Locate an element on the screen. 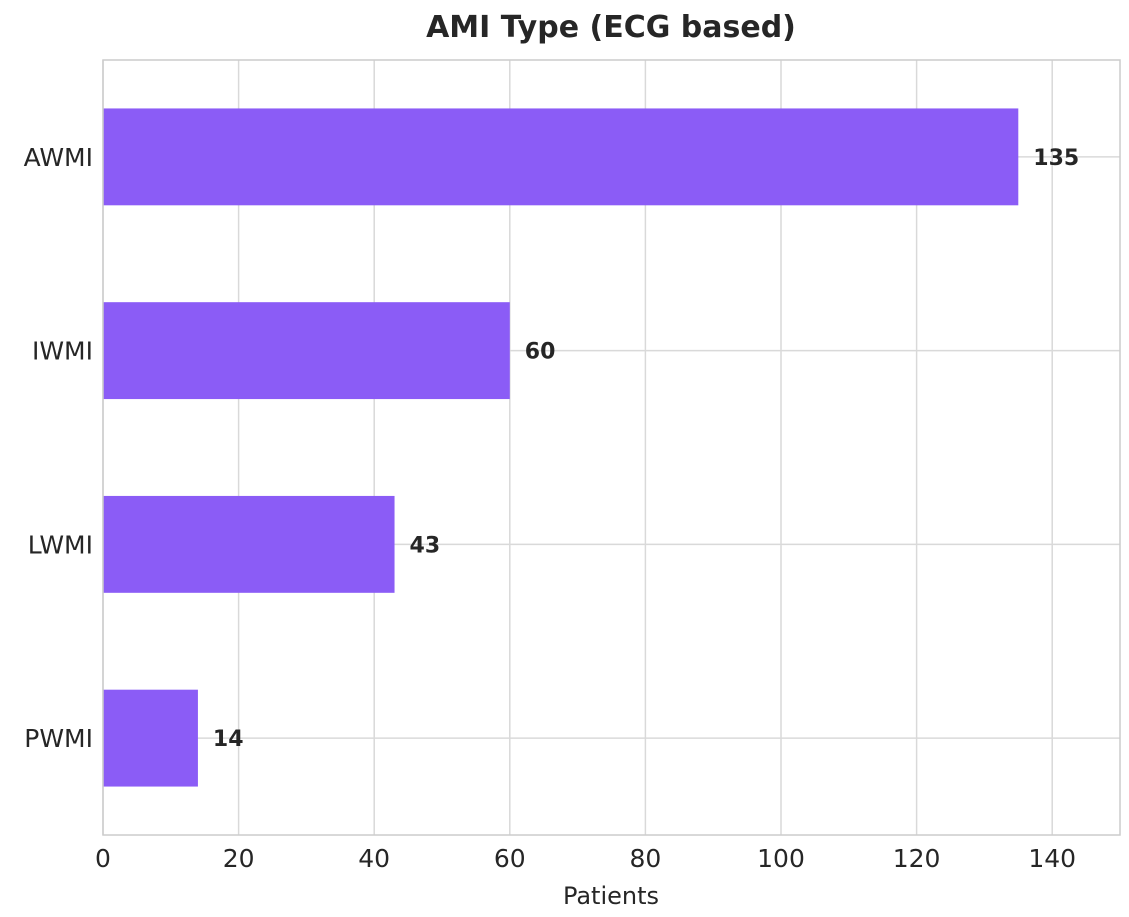 Image resolution: width=1129 pixels, height=917 pixels. data-label-iwmi: 60 is located at coordinates (540, 352).